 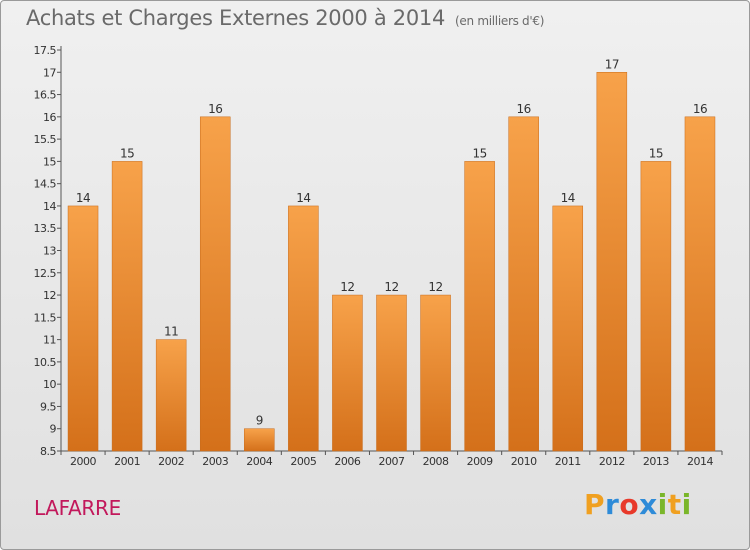 I want to click on data-label-2013: 15, so click(x=656, y=153).